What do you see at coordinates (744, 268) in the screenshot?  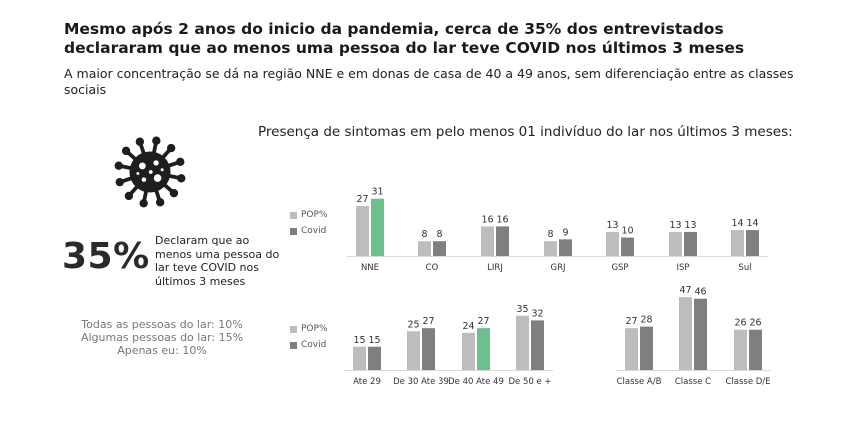 I see `category-label: Sul` at bounding box center [744, 268].